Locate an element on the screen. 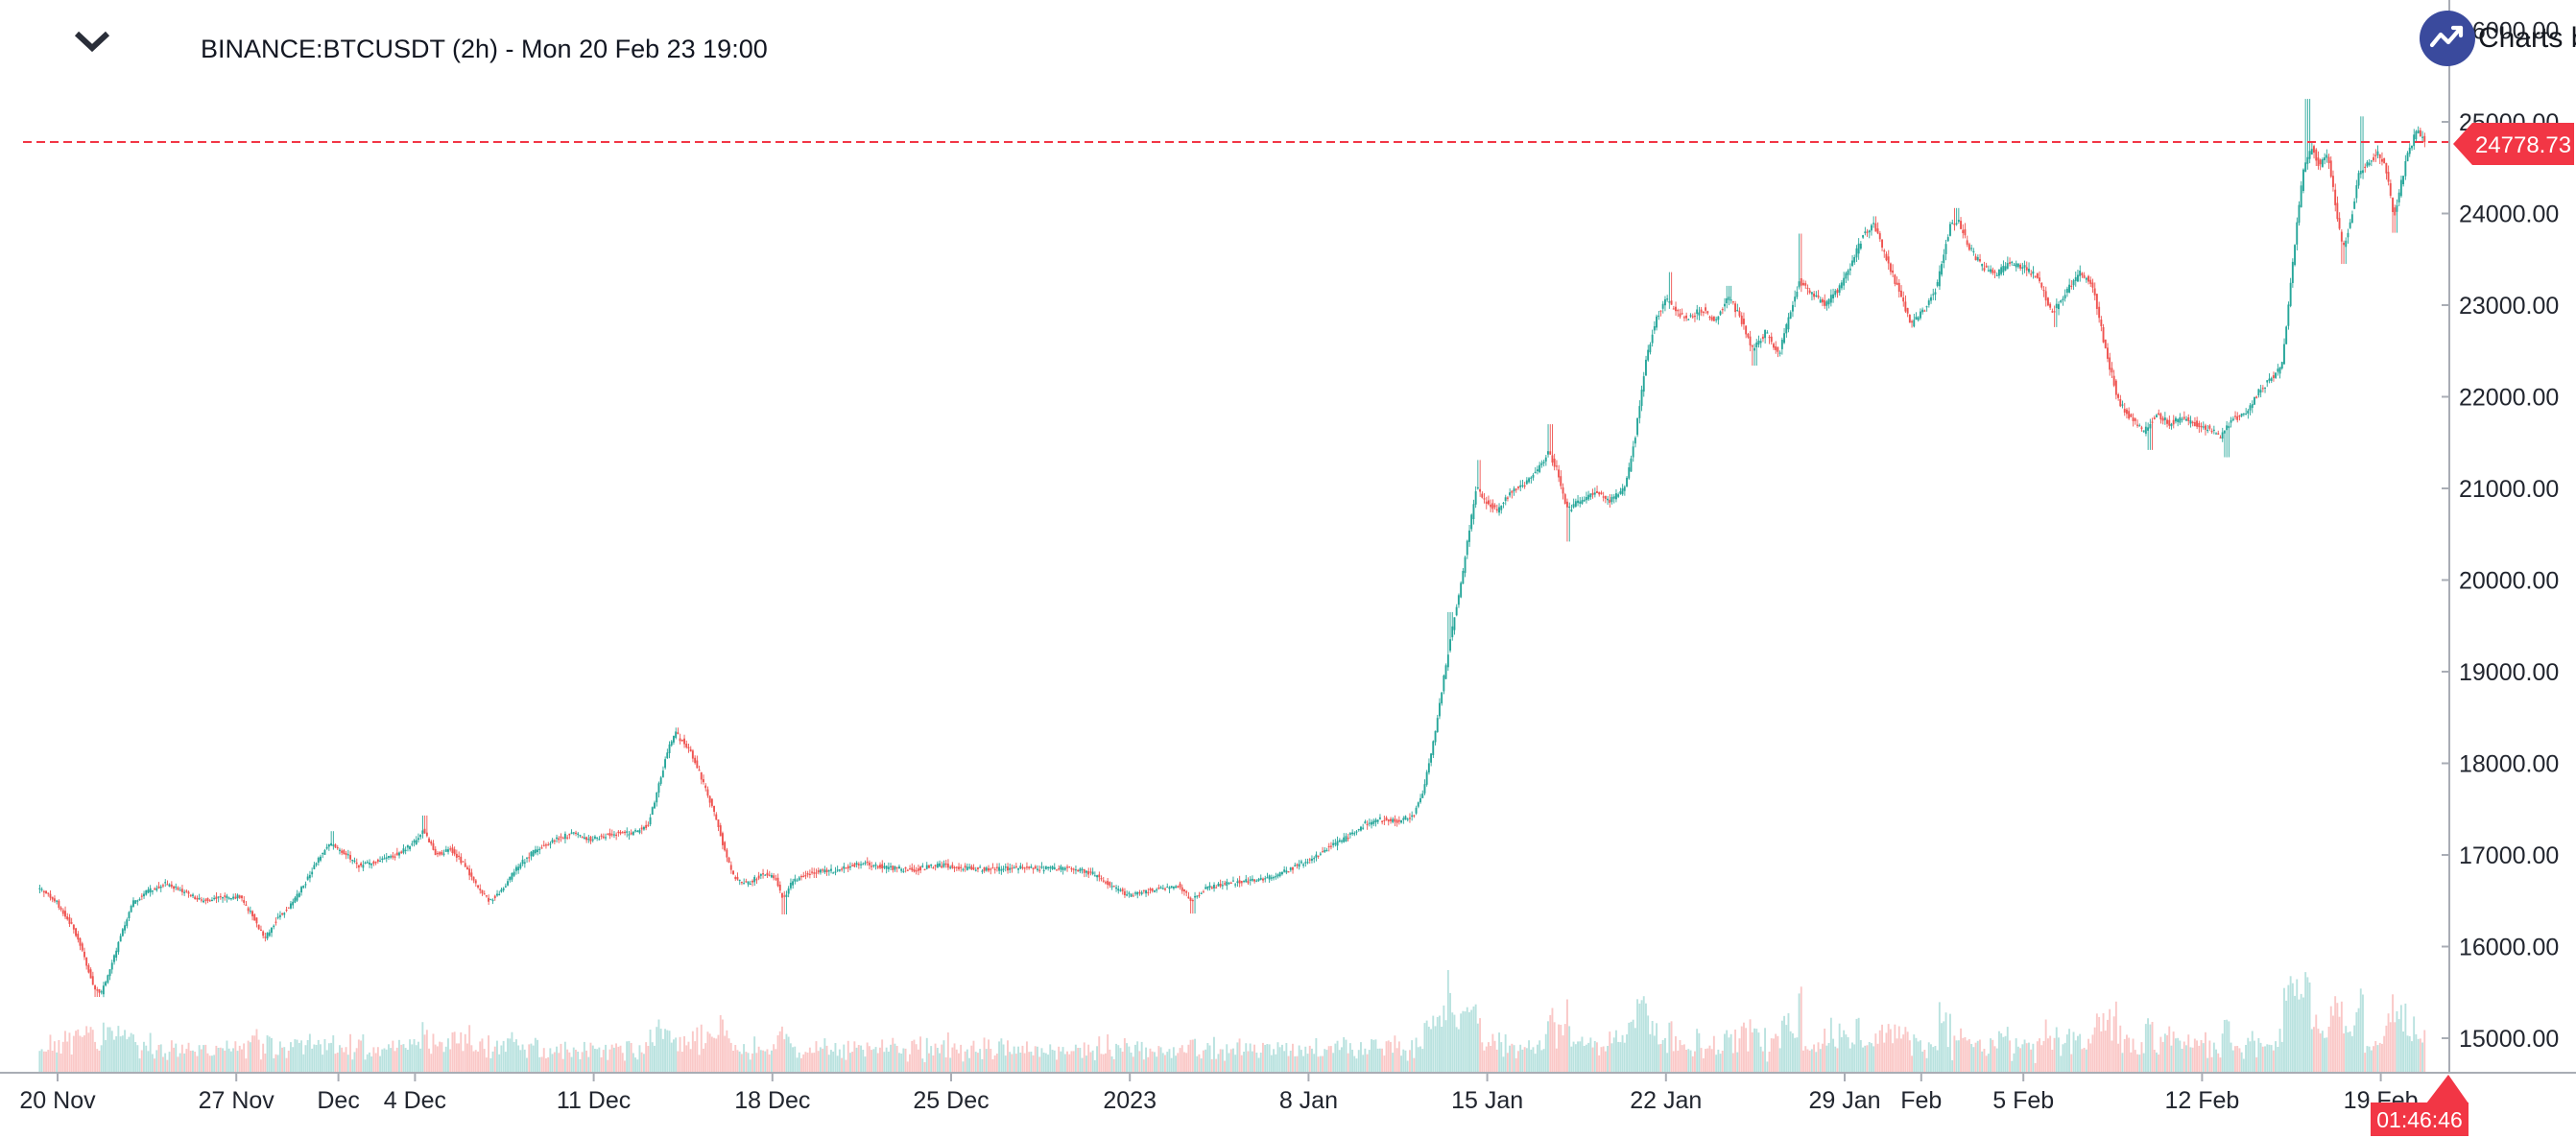 This screenshot has height=1138, width=2576. countdown-text: 01:46:46 is located at coordinates (2419, 1119).